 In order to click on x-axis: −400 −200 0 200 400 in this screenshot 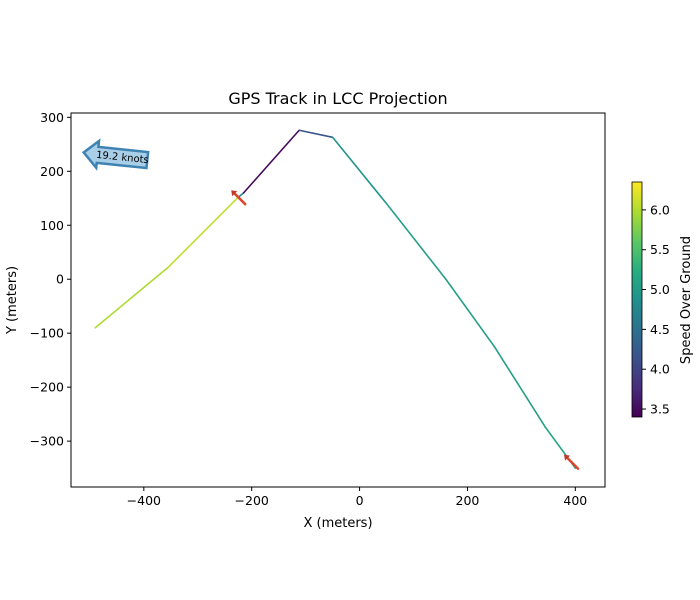, I will do `click(357, 497)`.